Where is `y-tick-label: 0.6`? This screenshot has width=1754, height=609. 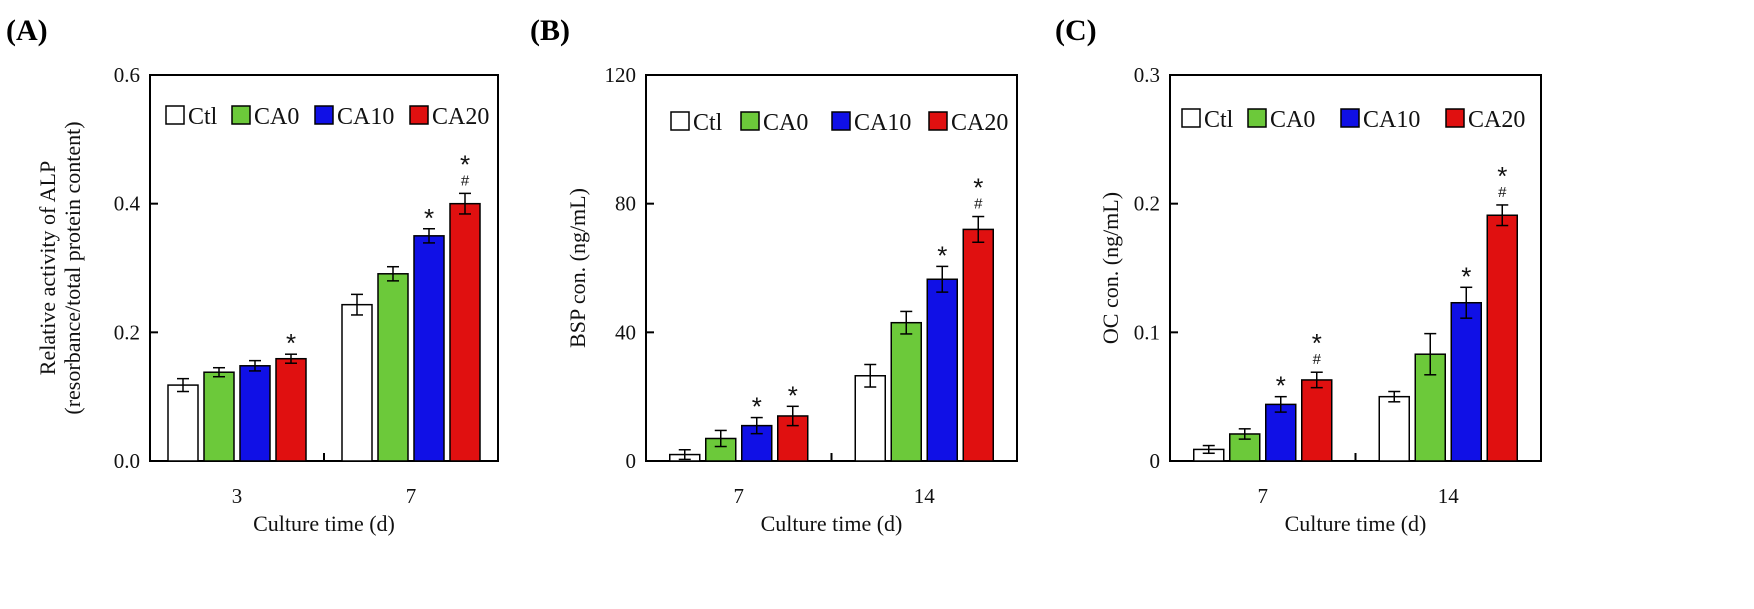
y-tick-label: 0.6 is located at coordinates (127, 75).